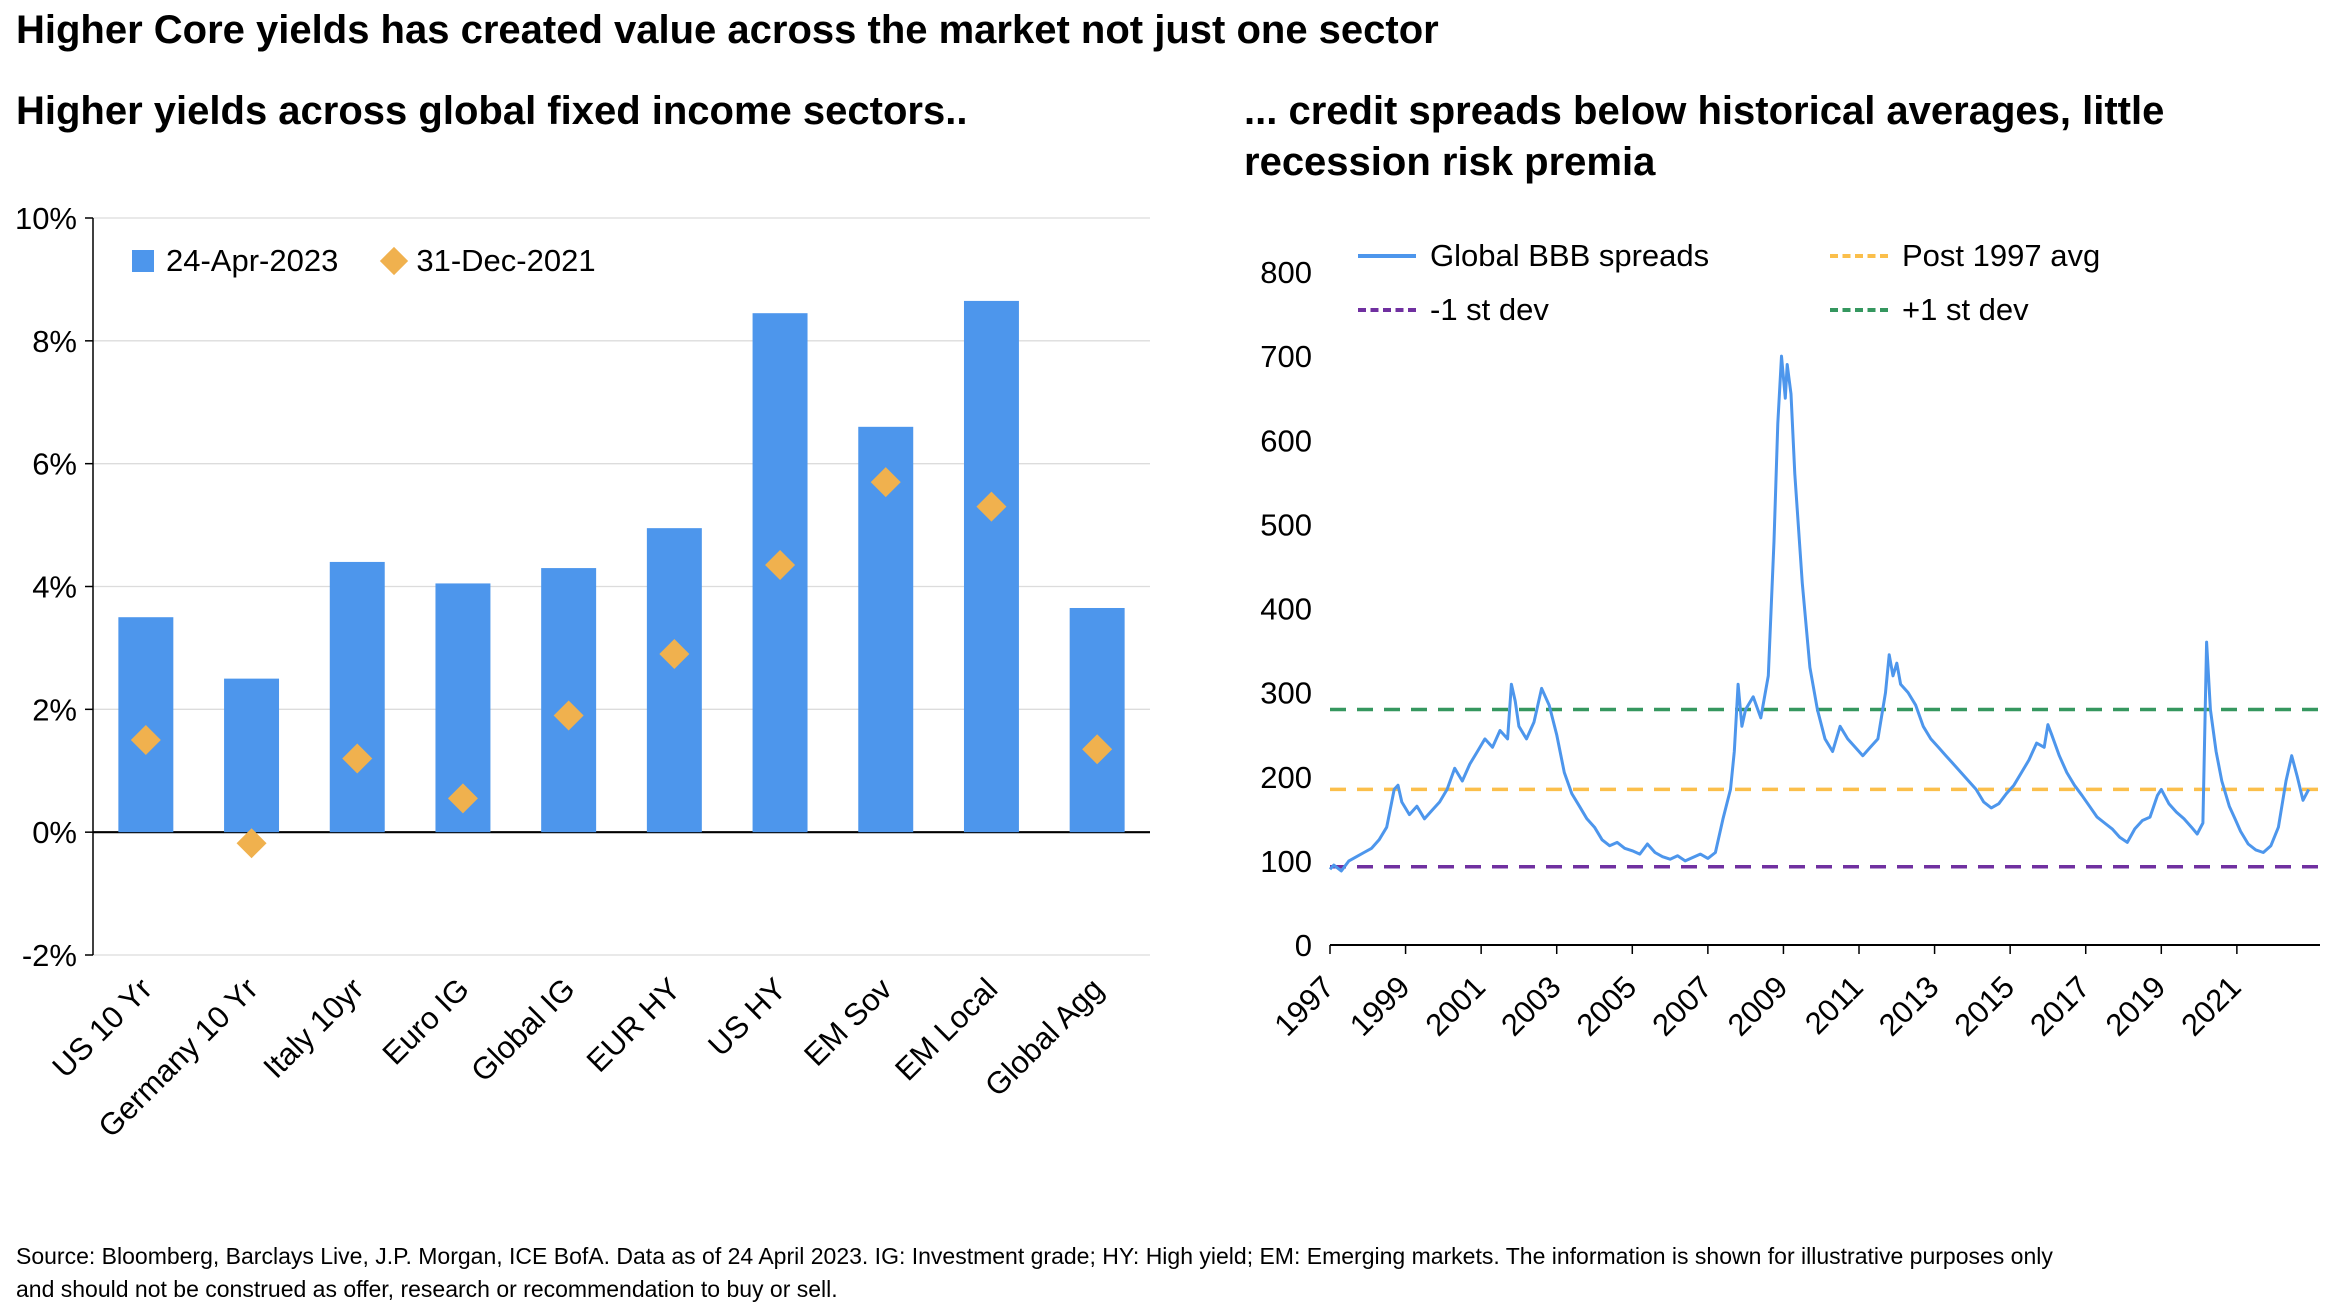 The width and height of the screenshot is (2330, 1312). Describe the element at coordinates (1859, 310) in the screenshot. I see `green-dashed-line-icon` at that location.